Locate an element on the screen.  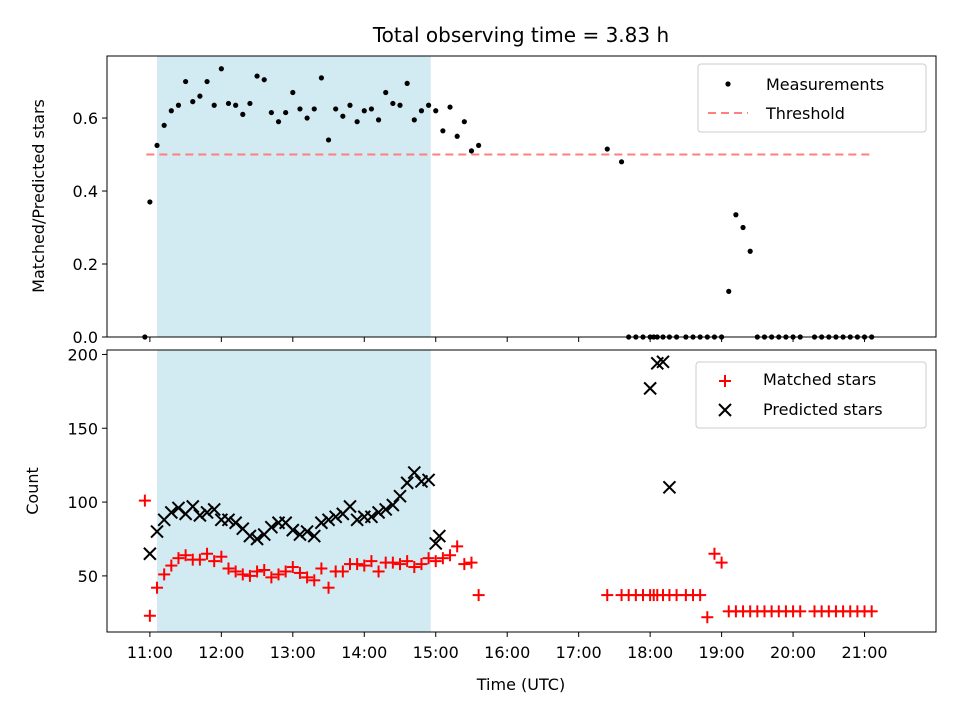
legend-matched-label: Matched stars is located at coordinates (819, 379).